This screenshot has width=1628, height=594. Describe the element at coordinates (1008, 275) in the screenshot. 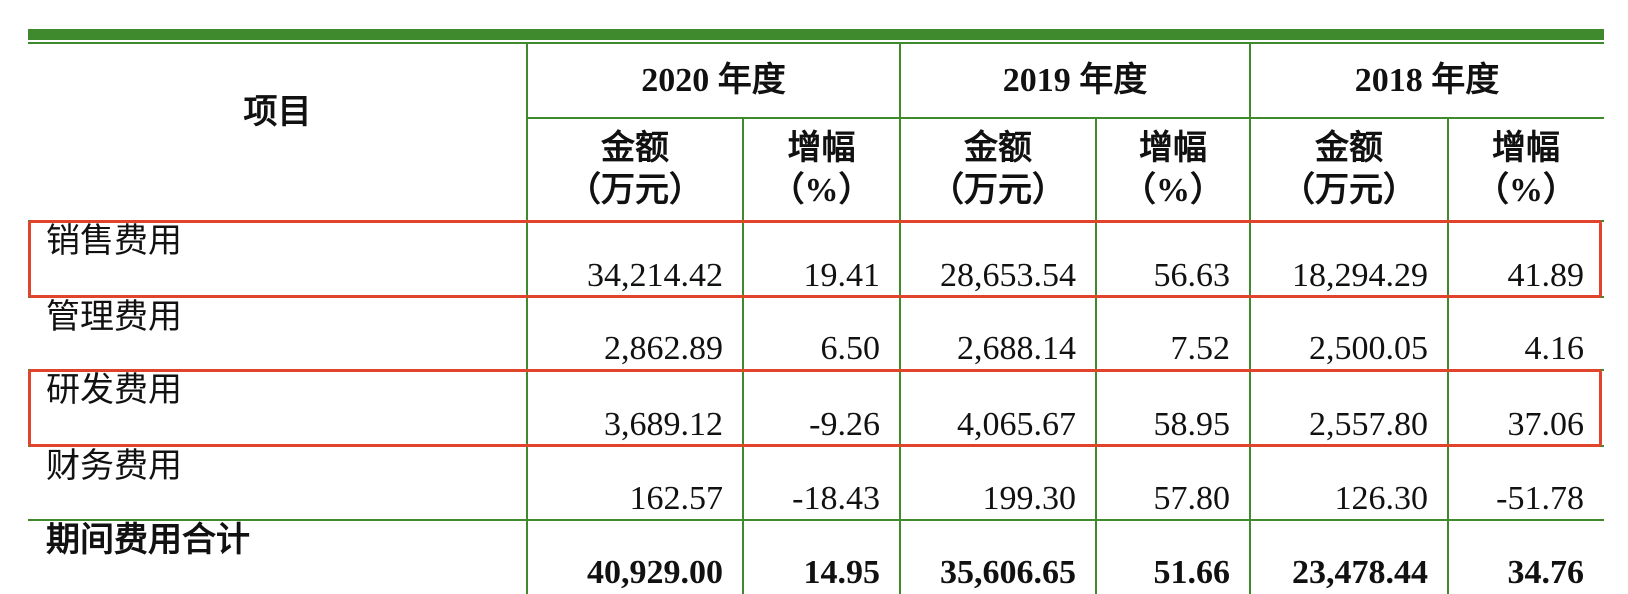

I see `text: 28,653.54` at that location.